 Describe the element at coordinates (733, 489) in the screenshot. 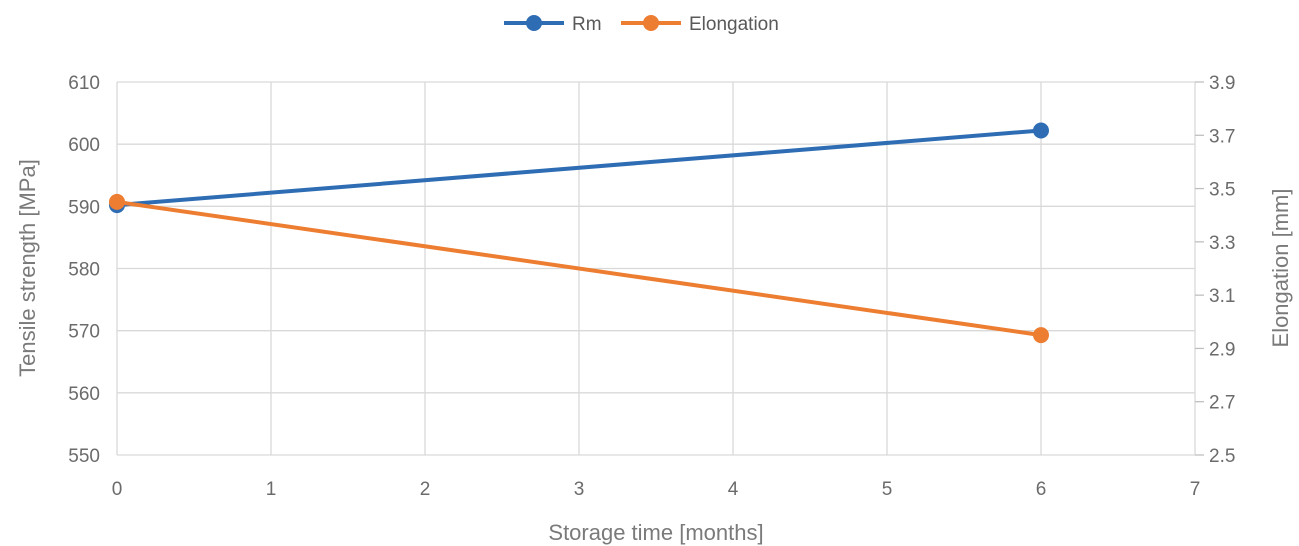

I see `x-tick-label: 4` at that location.